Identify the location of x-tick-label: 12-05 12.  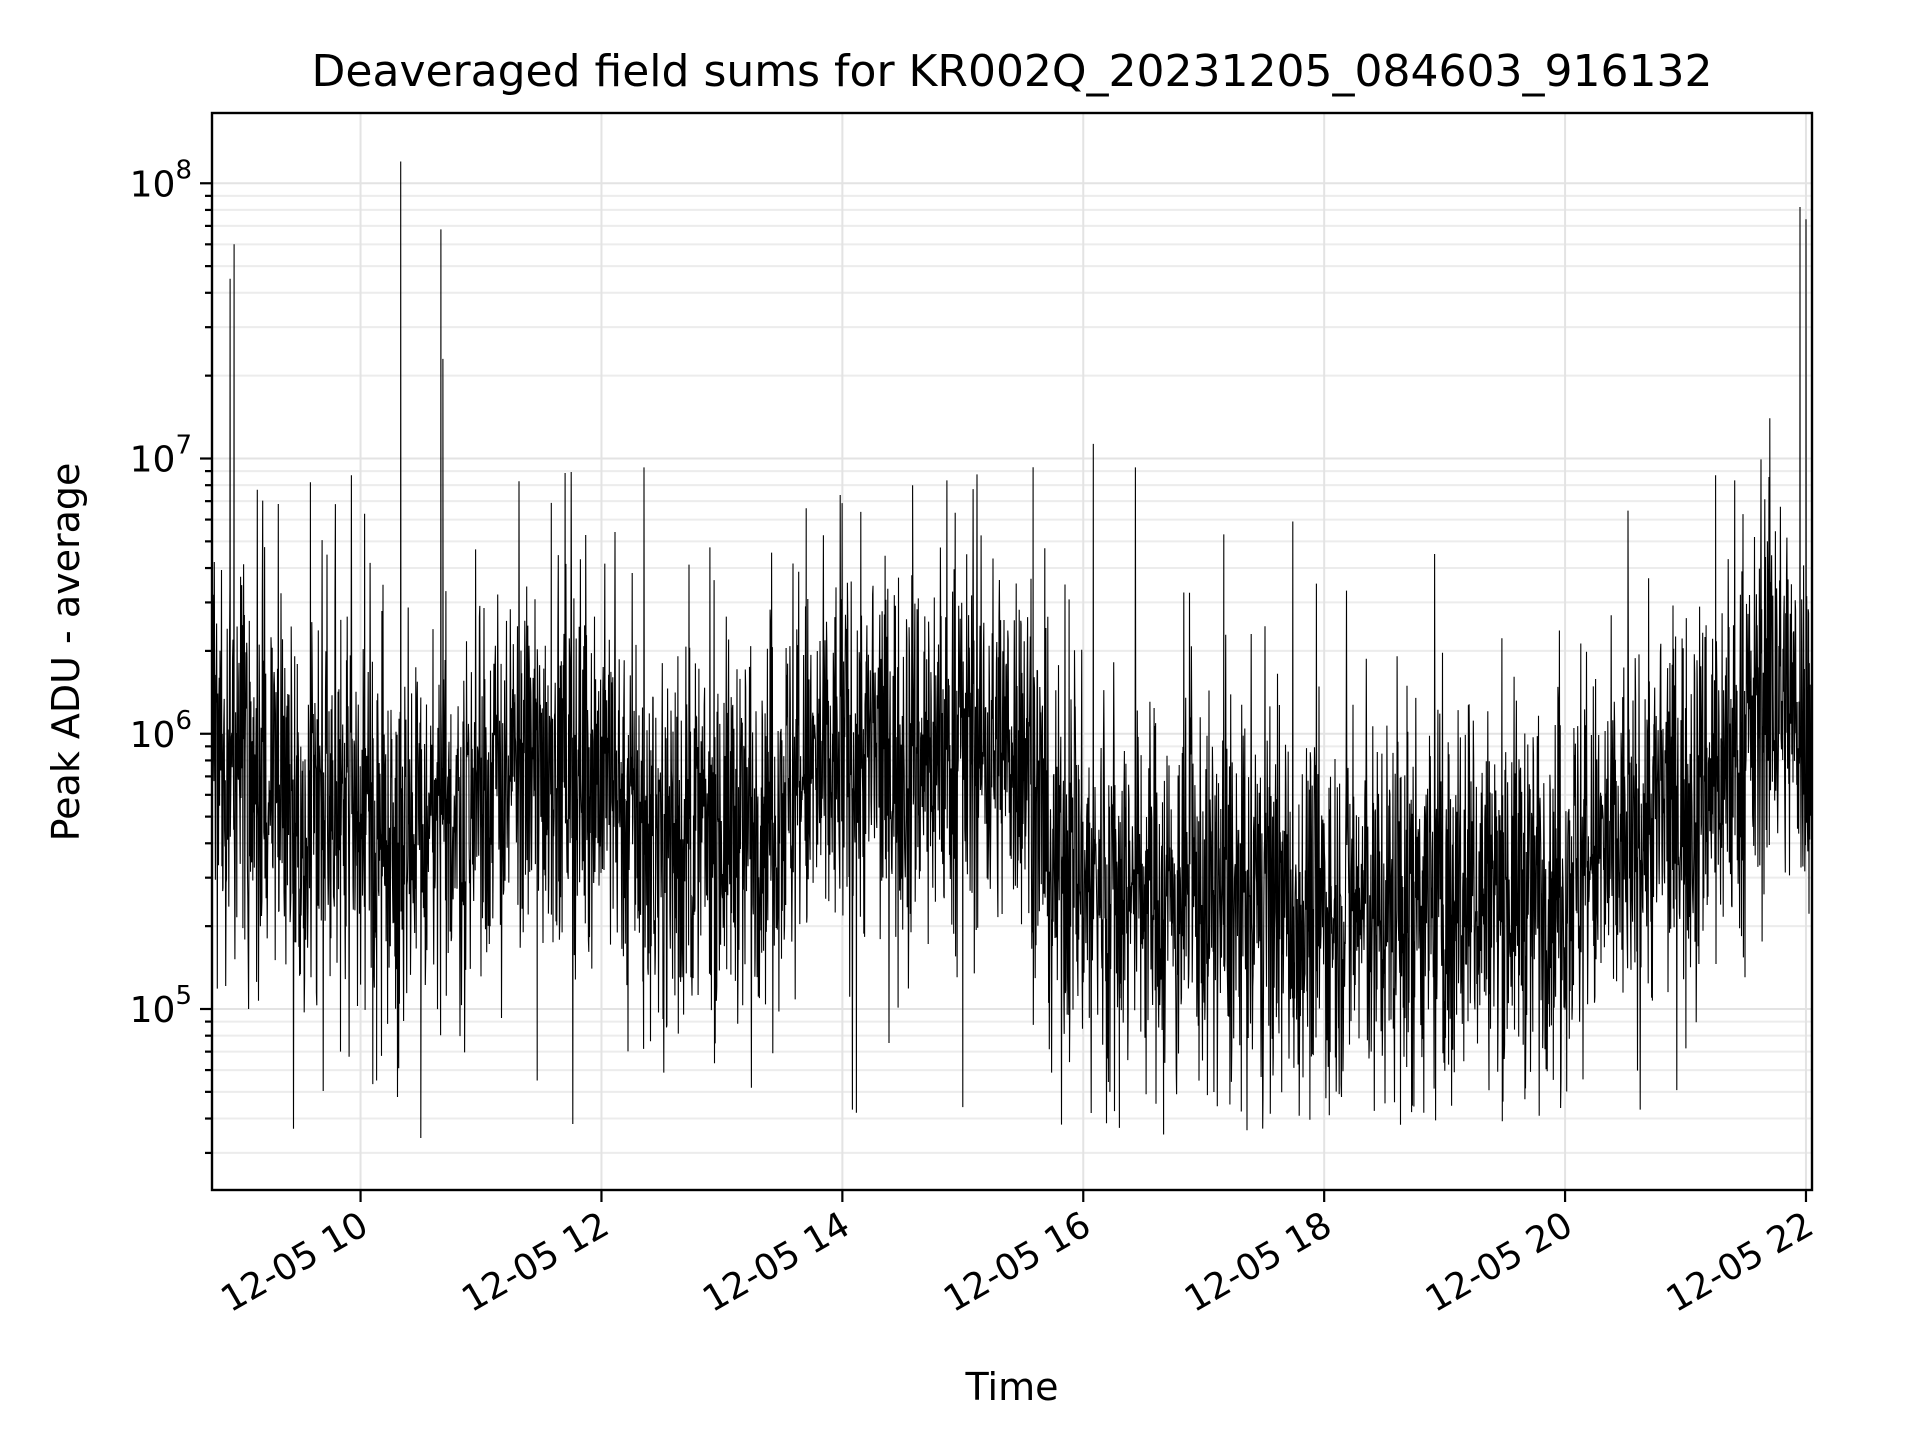
(535, 1262).